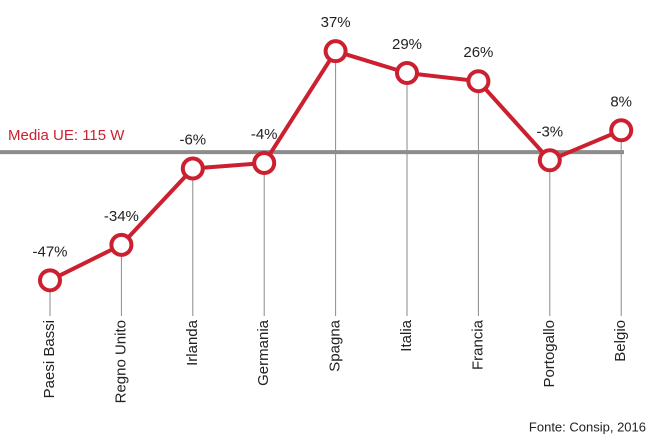  What do you see at coordinates (192, 342) in the screenshot?
I see `x-tick-label: Irlanda` at bounding box center [192, 342].